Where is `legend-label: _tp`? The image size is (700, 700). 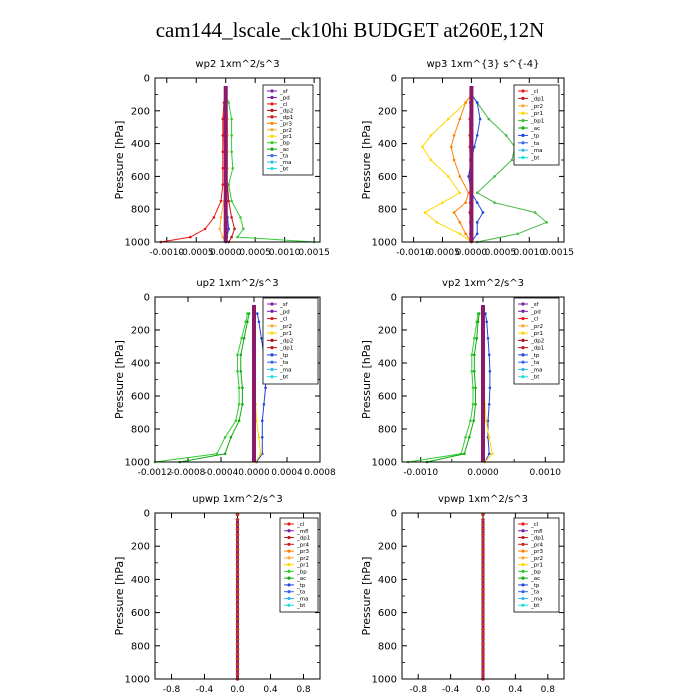 legend-label: _tp is located at coordinates (535, 586).